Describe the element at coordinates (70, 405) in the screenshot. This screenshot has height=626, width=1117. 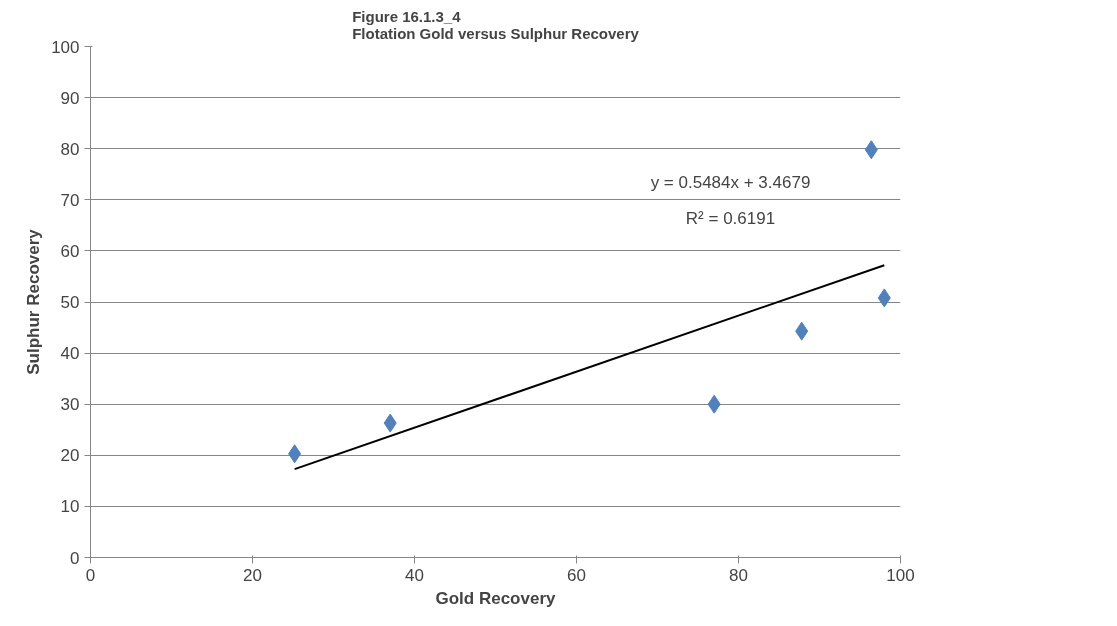
I see `y-tick-label: 30` at that location.